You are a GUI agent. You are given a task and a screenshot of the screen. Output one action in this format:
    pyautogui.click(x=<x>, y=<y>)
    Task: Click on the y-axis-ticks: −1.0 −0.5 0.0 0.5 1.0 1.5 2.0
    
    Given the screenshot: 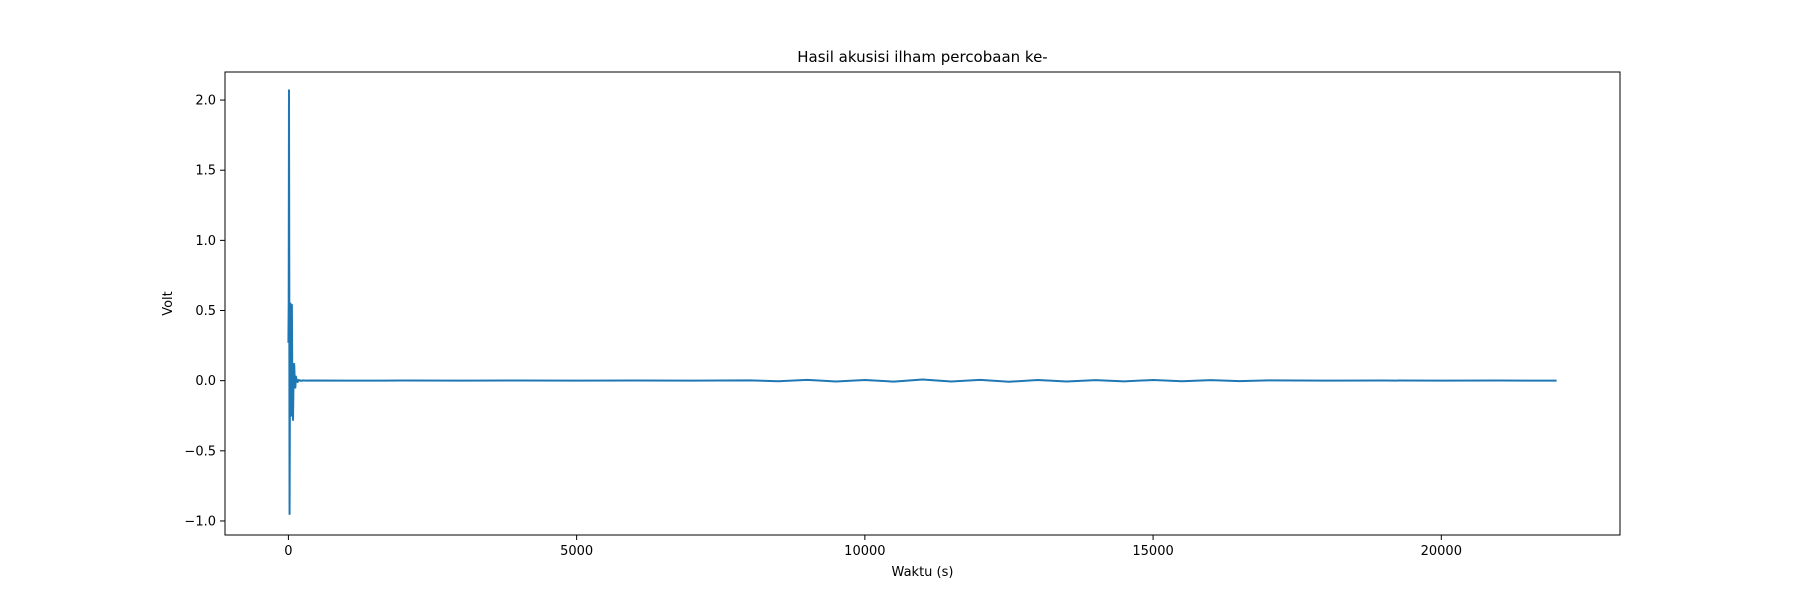 What is the action you would take?
    pyautogui.click(x=204, y=311)
    